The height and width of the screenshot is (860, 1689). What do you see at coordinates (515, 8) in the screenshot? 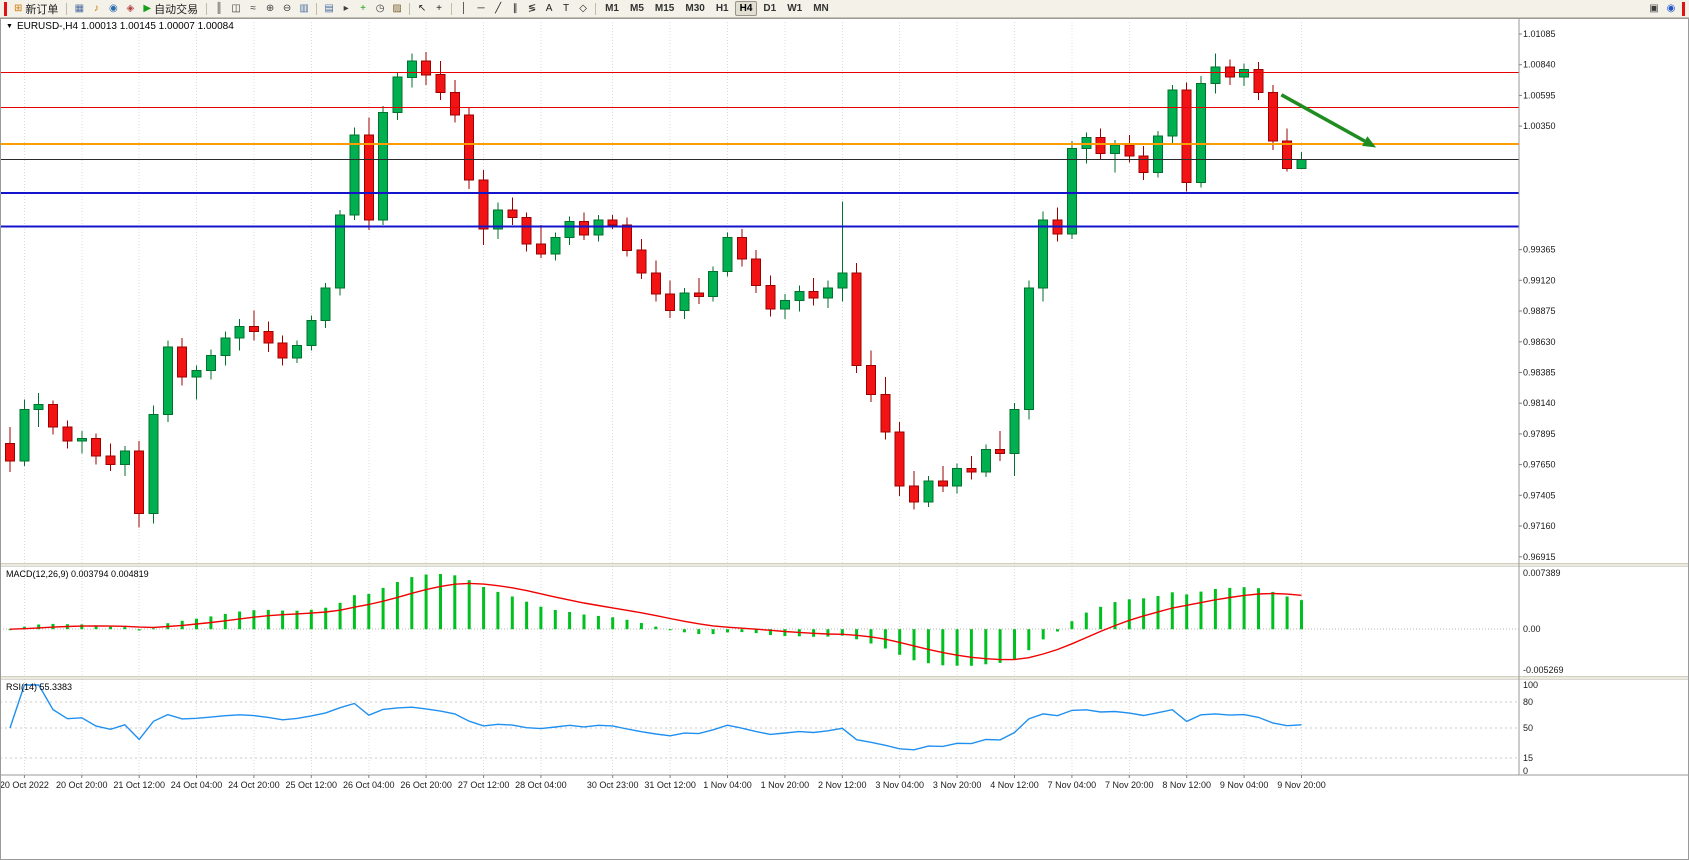
I see `channel-icon: ∥` at bounding box center [515, 8].